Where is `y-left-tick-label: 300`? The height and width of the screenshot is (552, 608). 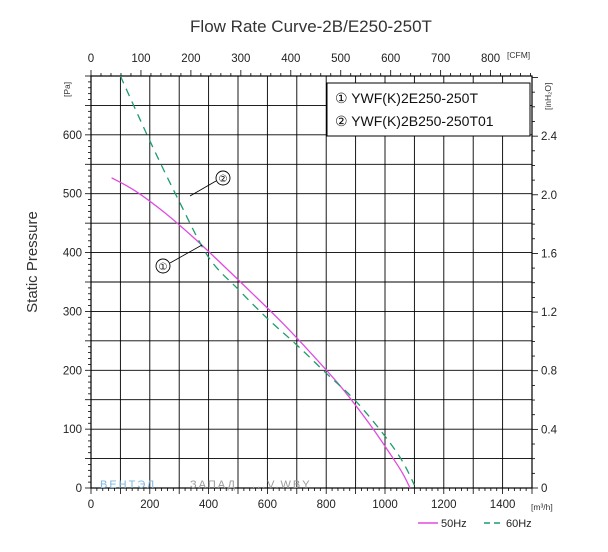 y-left-tick-label: 300 is located at coordinates (72, 312).